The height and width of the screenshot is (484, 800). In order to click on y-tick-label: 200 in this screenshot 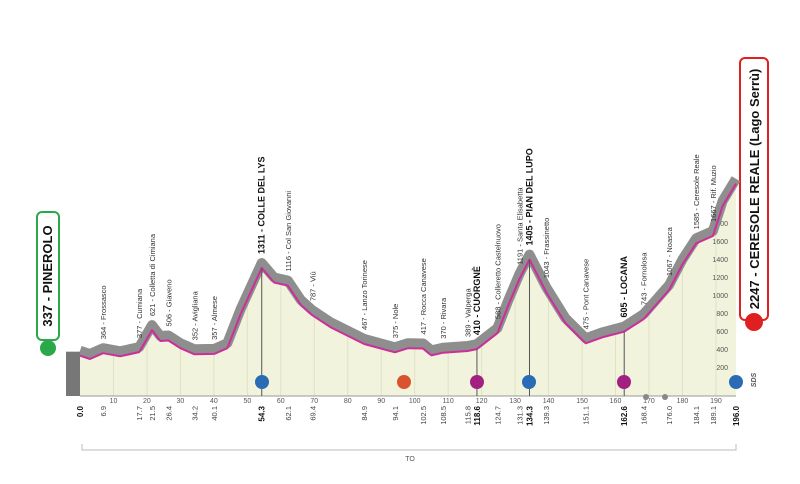, I will do `click(722, 368)`.